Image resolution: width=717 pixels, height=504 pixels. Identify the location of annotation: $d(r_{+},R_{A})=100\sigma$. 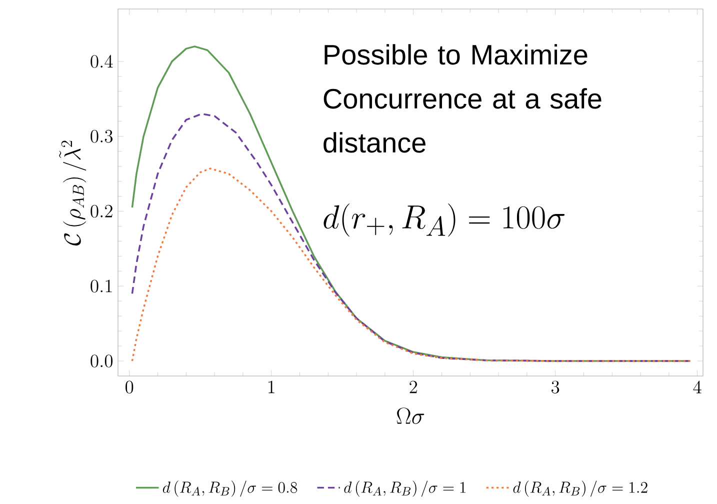
(444, 220).